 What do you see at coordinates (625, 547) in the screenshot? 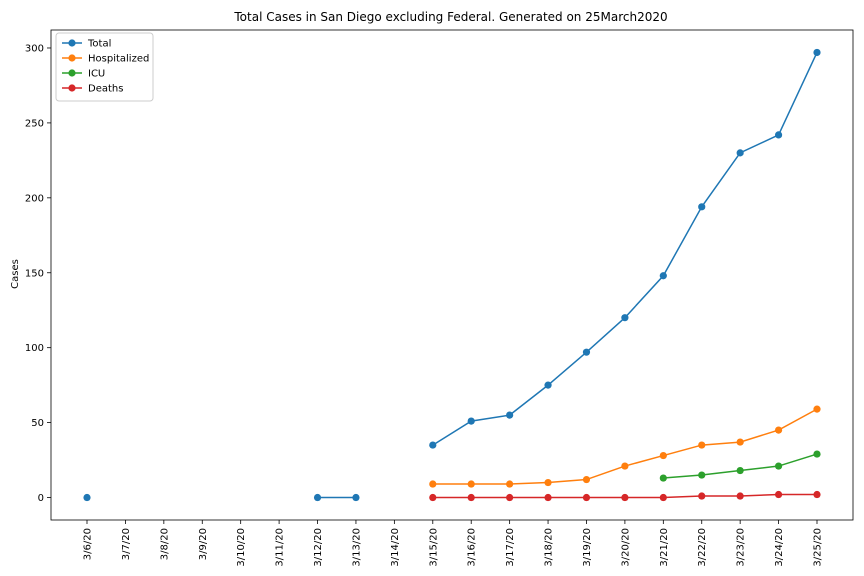
I see `x-tick-label: 3/20/20` at bounding box center [625, 547].